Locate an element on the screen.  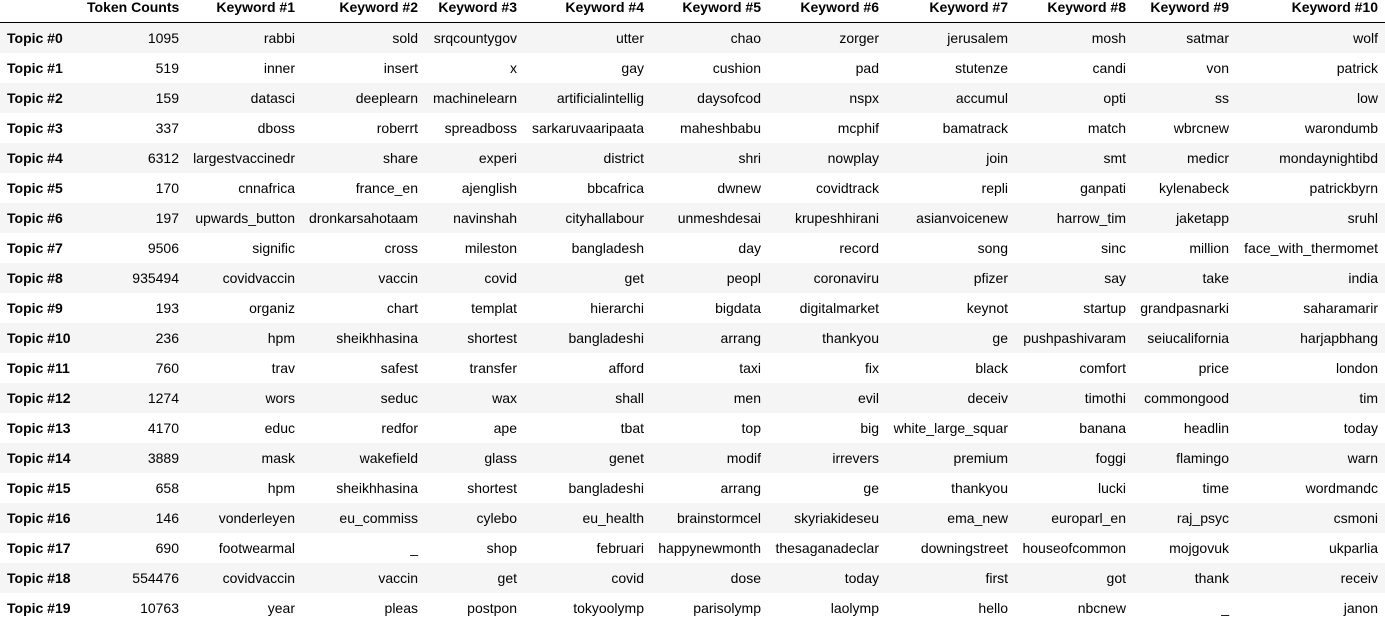
keyword-cell: low is located at coordinates (1310, 98).